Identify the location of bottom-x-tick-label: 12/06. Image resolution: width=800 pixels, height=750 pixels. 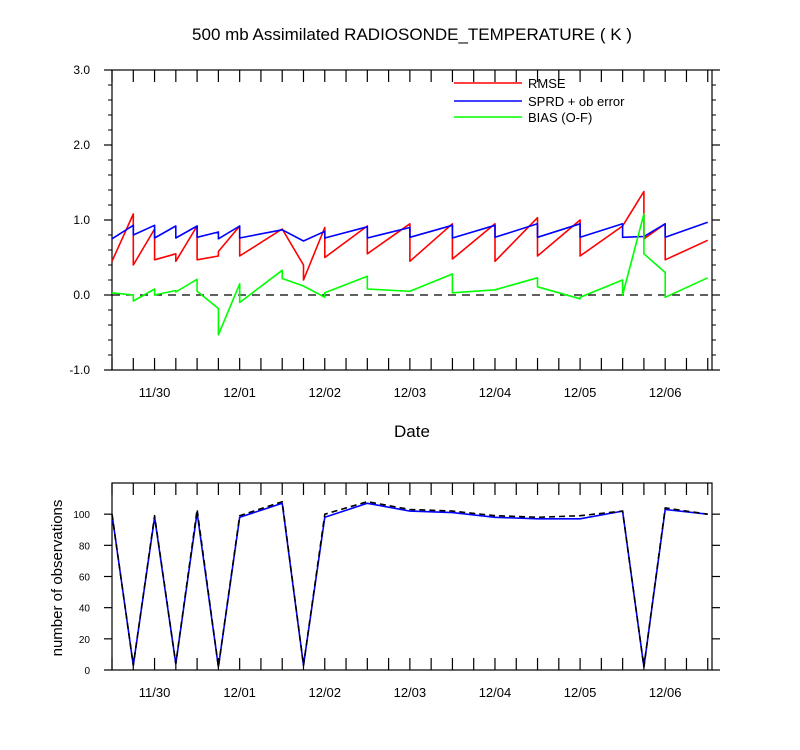
(665, 692).